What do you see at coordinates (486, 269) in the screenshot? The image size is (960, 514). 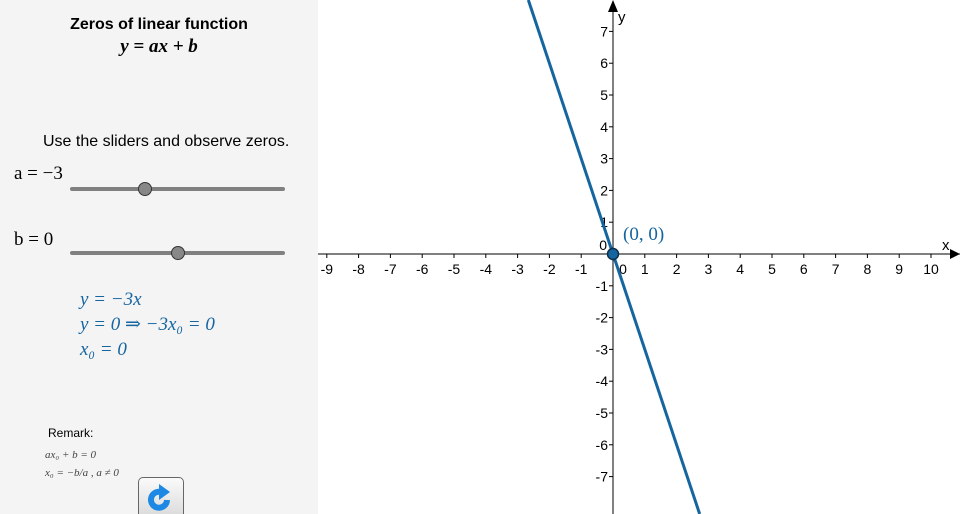 I see `x-tick-label: -4` at bounding box center [486, 269].